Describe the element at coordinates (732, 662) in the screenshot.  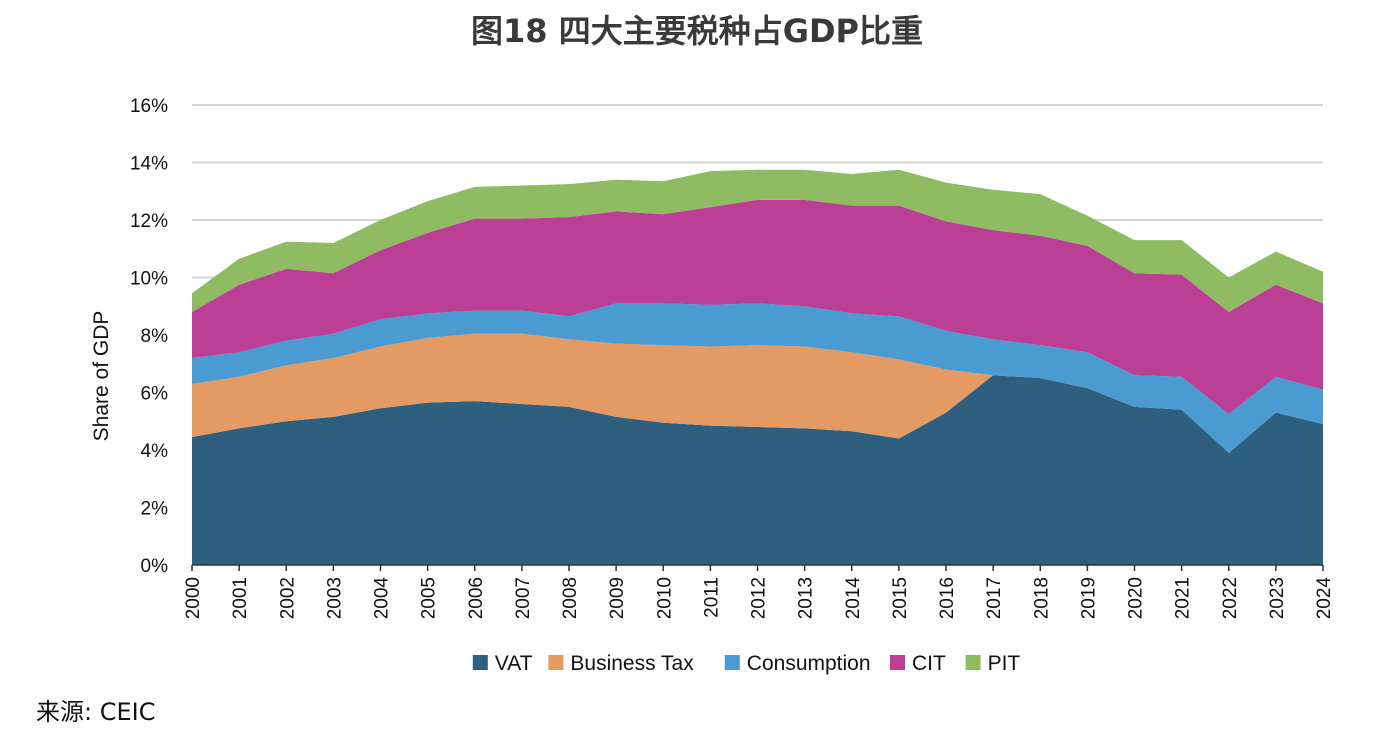
I see `legend-swatch-consumption` at that location.